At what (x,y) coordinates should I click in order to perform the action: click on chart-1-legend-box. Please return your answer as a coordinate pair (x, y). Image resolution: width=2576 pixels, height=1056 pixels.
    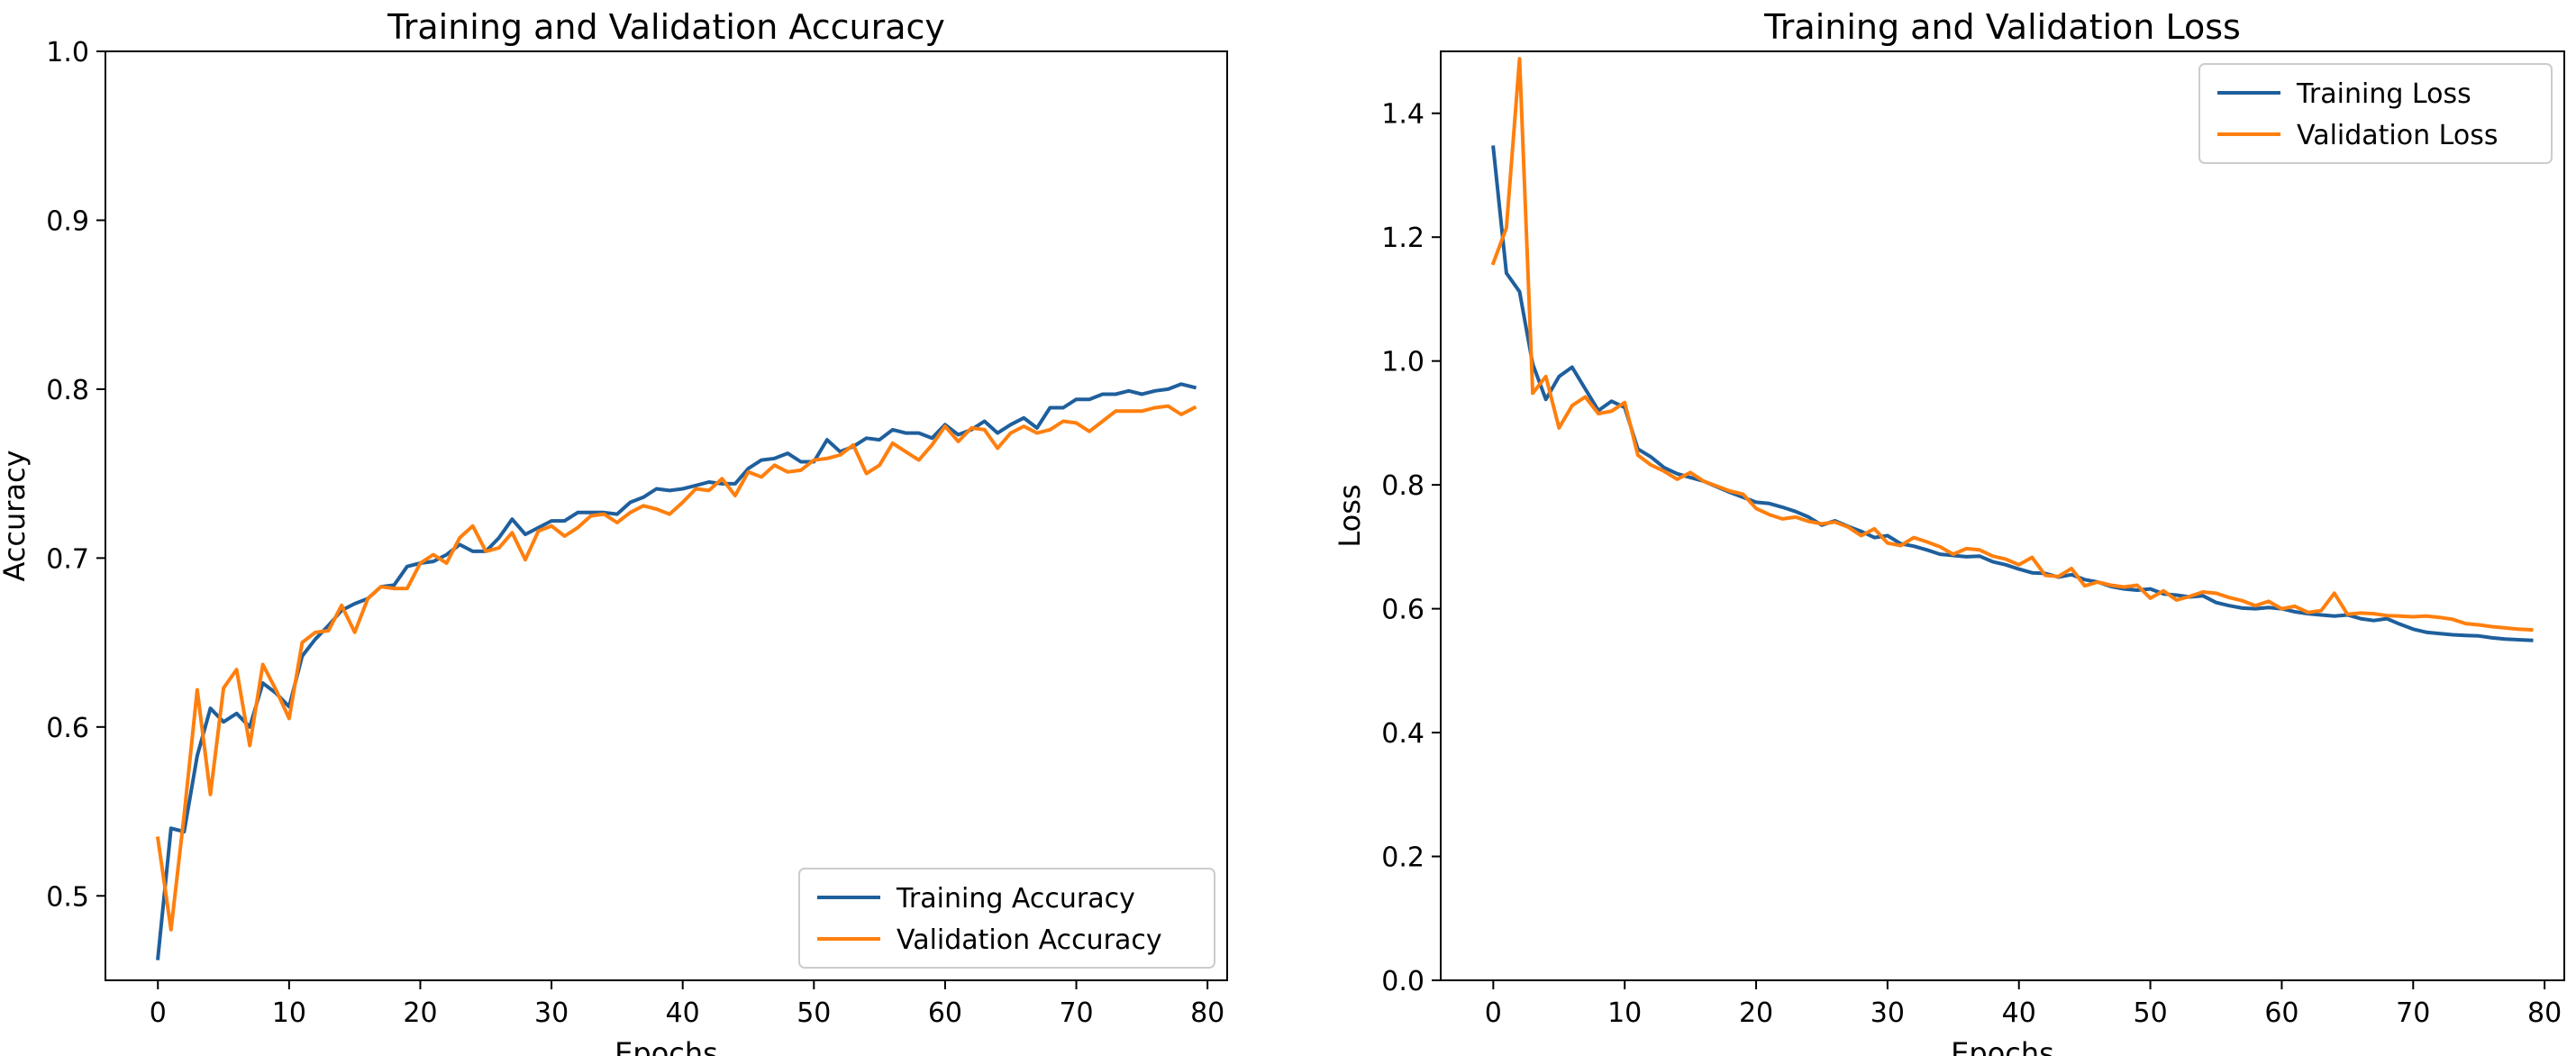
    Looking at the image, I should click on (1006, 918).